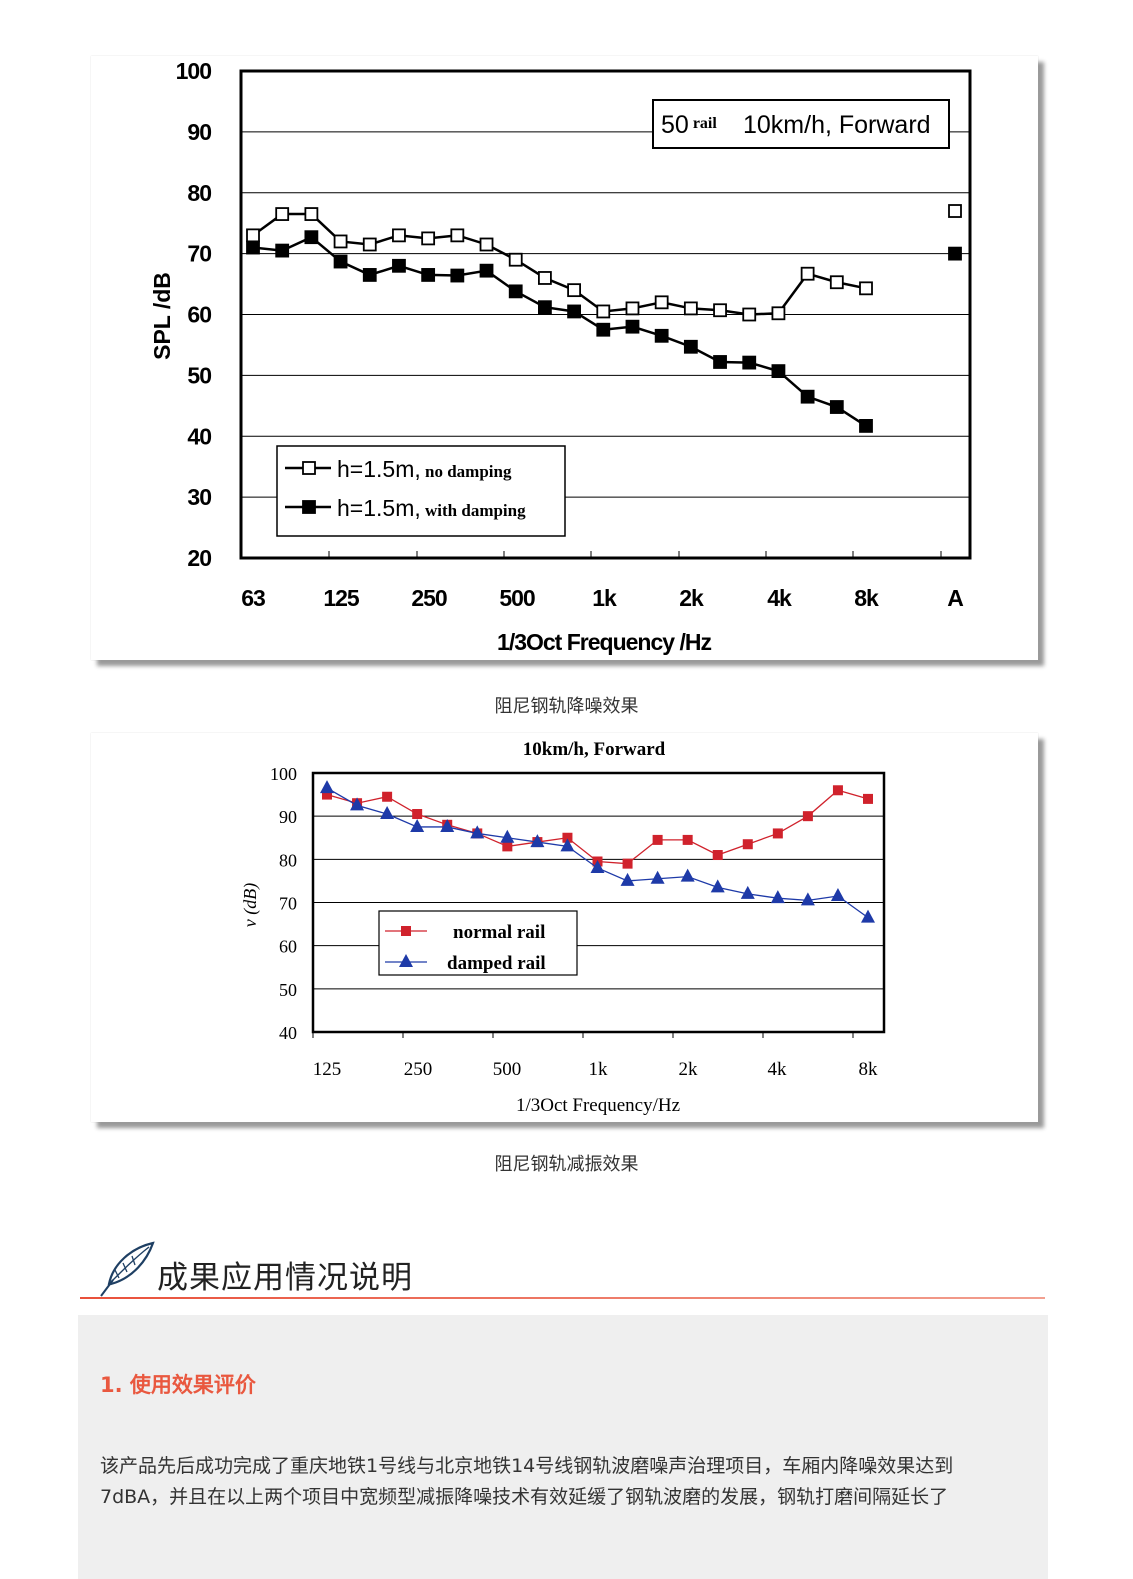  Describe the element at coordinates (594, 749) in the screenshot. I see `chart-title: 10km/h, Forward` at that location.